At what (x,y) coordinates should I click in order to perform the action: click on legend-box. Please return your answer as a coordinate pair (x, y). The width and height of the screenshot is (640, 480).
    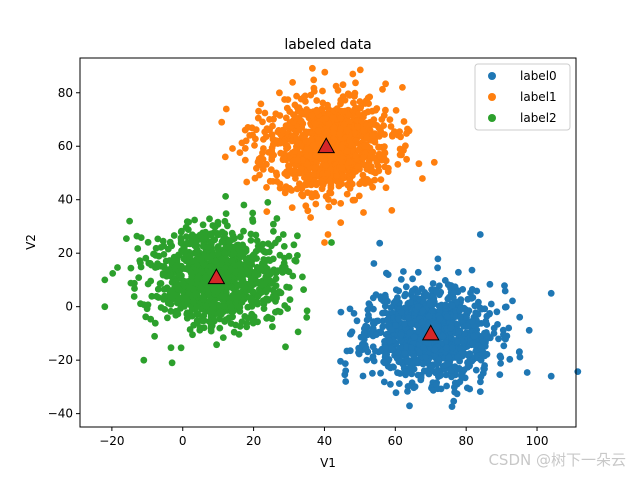
    Looking at the image, I should click on (522, 97).